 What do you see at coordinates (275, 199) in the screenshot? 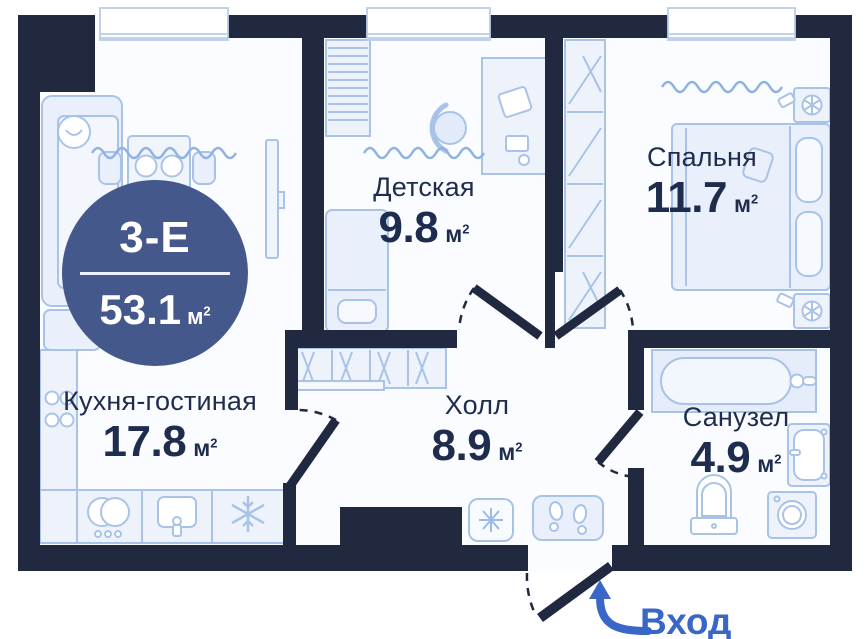
I see `tv` at bounding box center [275, 199].